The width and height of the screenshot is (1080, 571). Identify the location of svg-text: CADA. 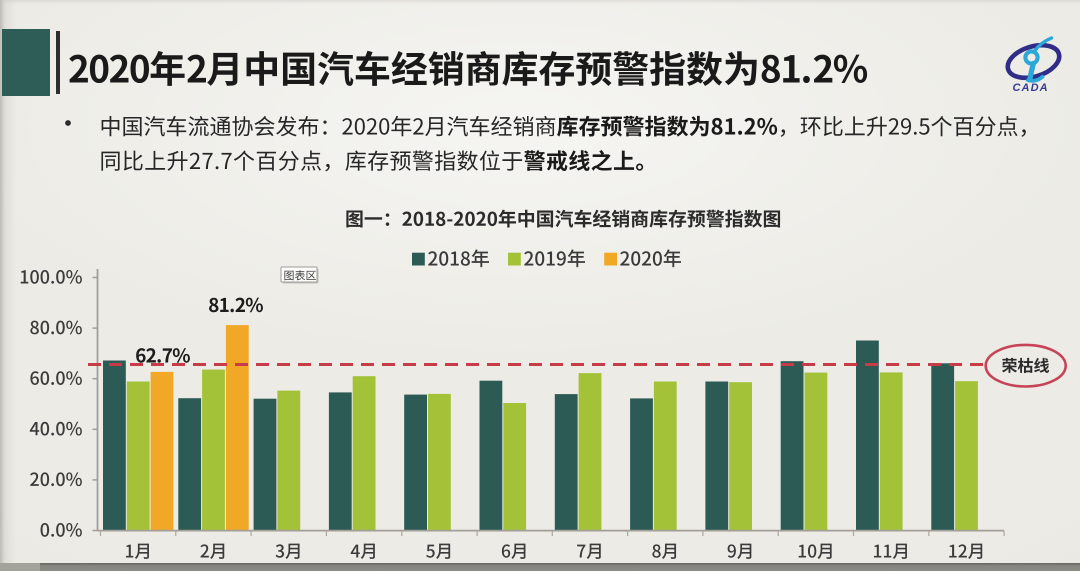
(1031, 88).